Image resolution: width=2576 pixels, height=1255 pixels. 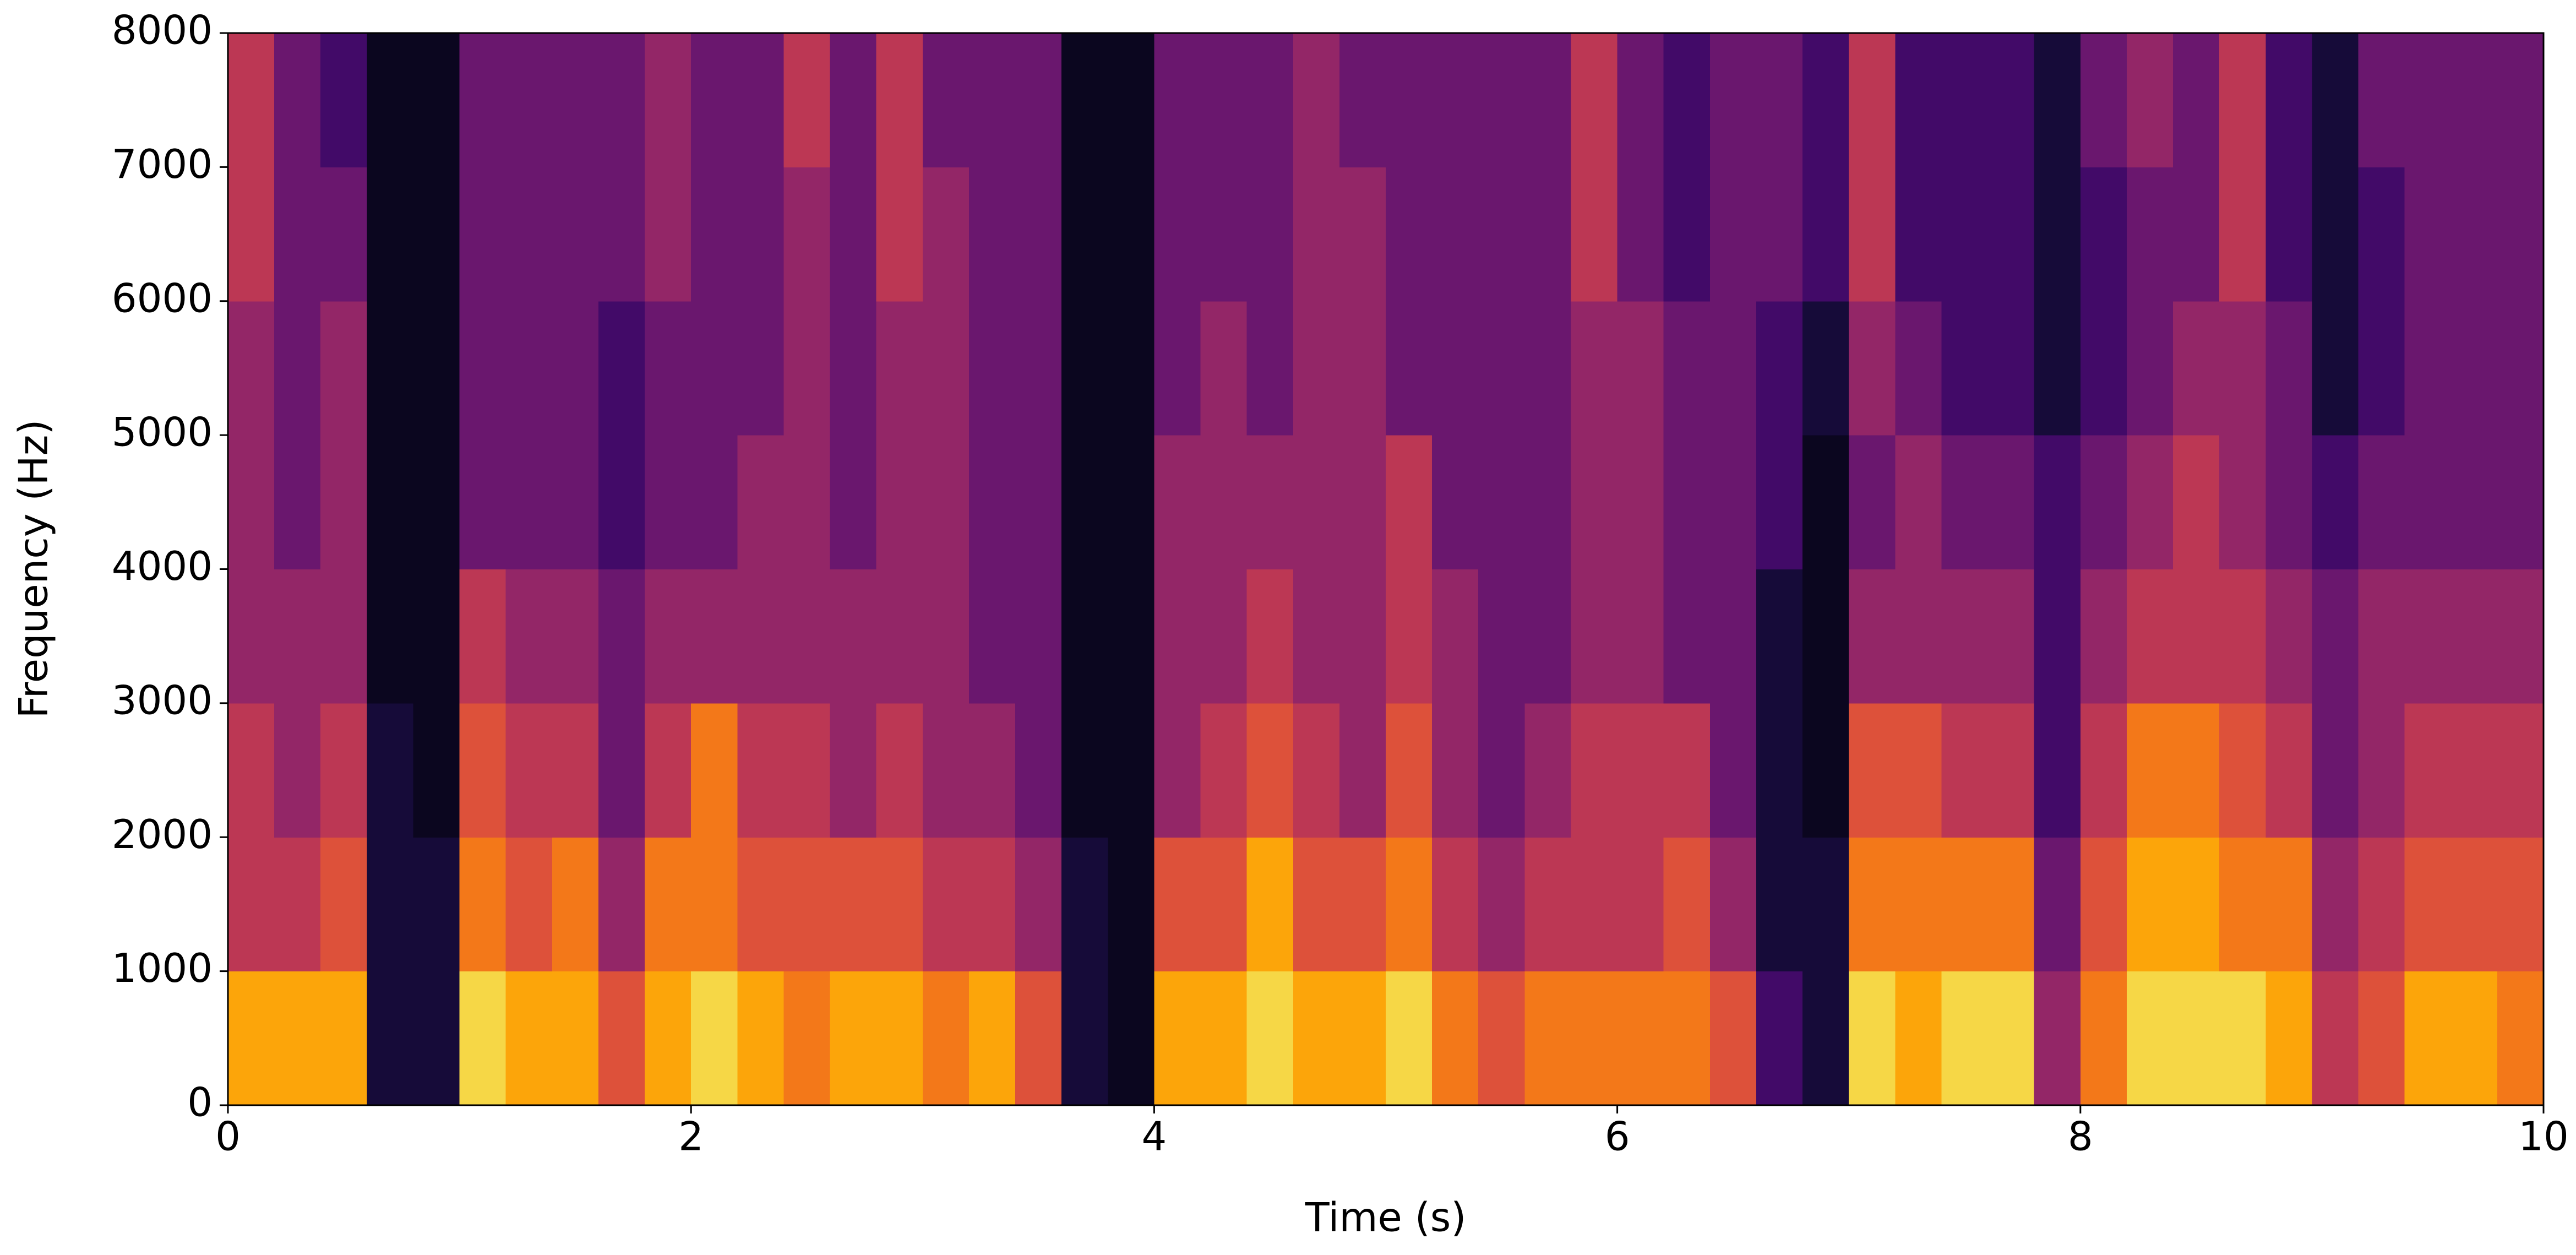 I want to click on x-tick-label: 2, so click(x=691, y=1137).